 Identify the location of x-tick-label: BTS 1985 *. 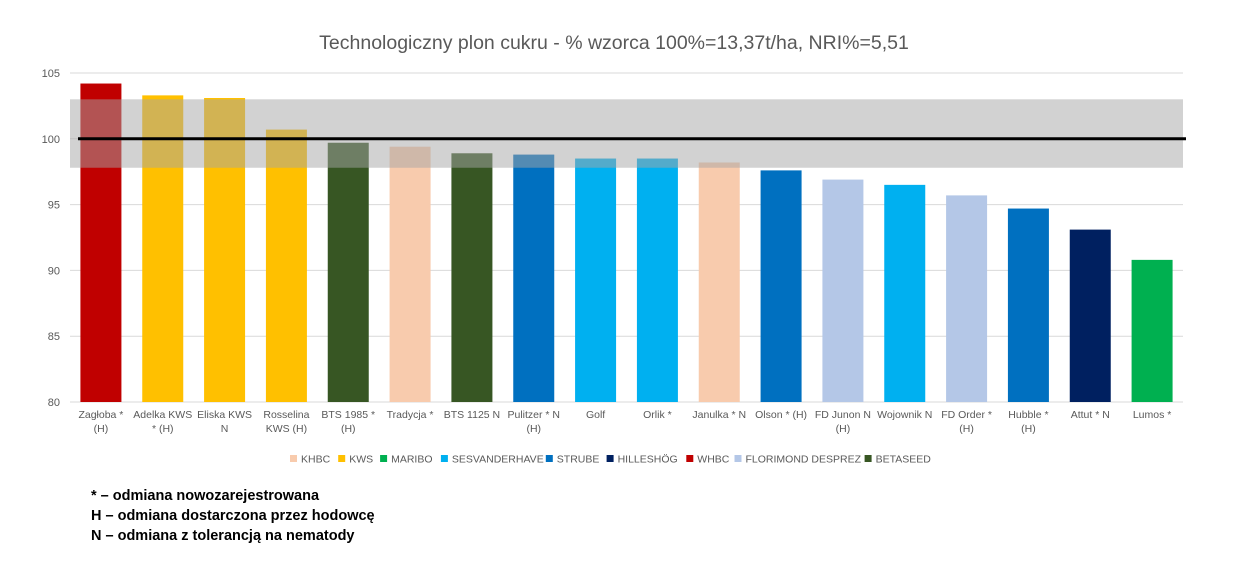
(348, 415).